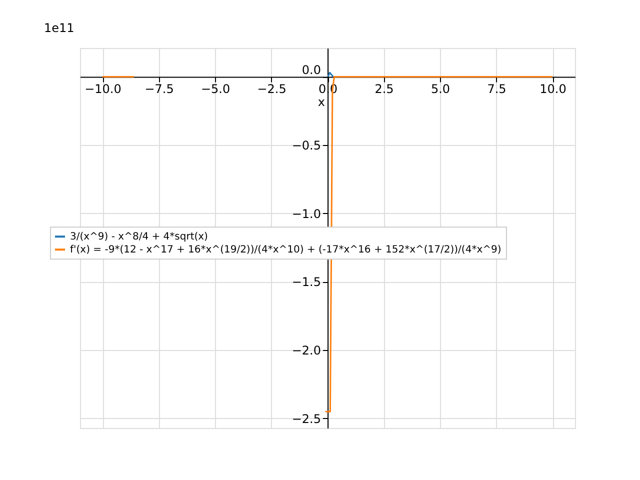 The width and height of the screenshot is (640, 480). Describe the element at coordinates (139, 237) in the screenshot. I see `legend-label: 3/(x^9) - x^8/4 + 4*sqrt(x)` at that location.